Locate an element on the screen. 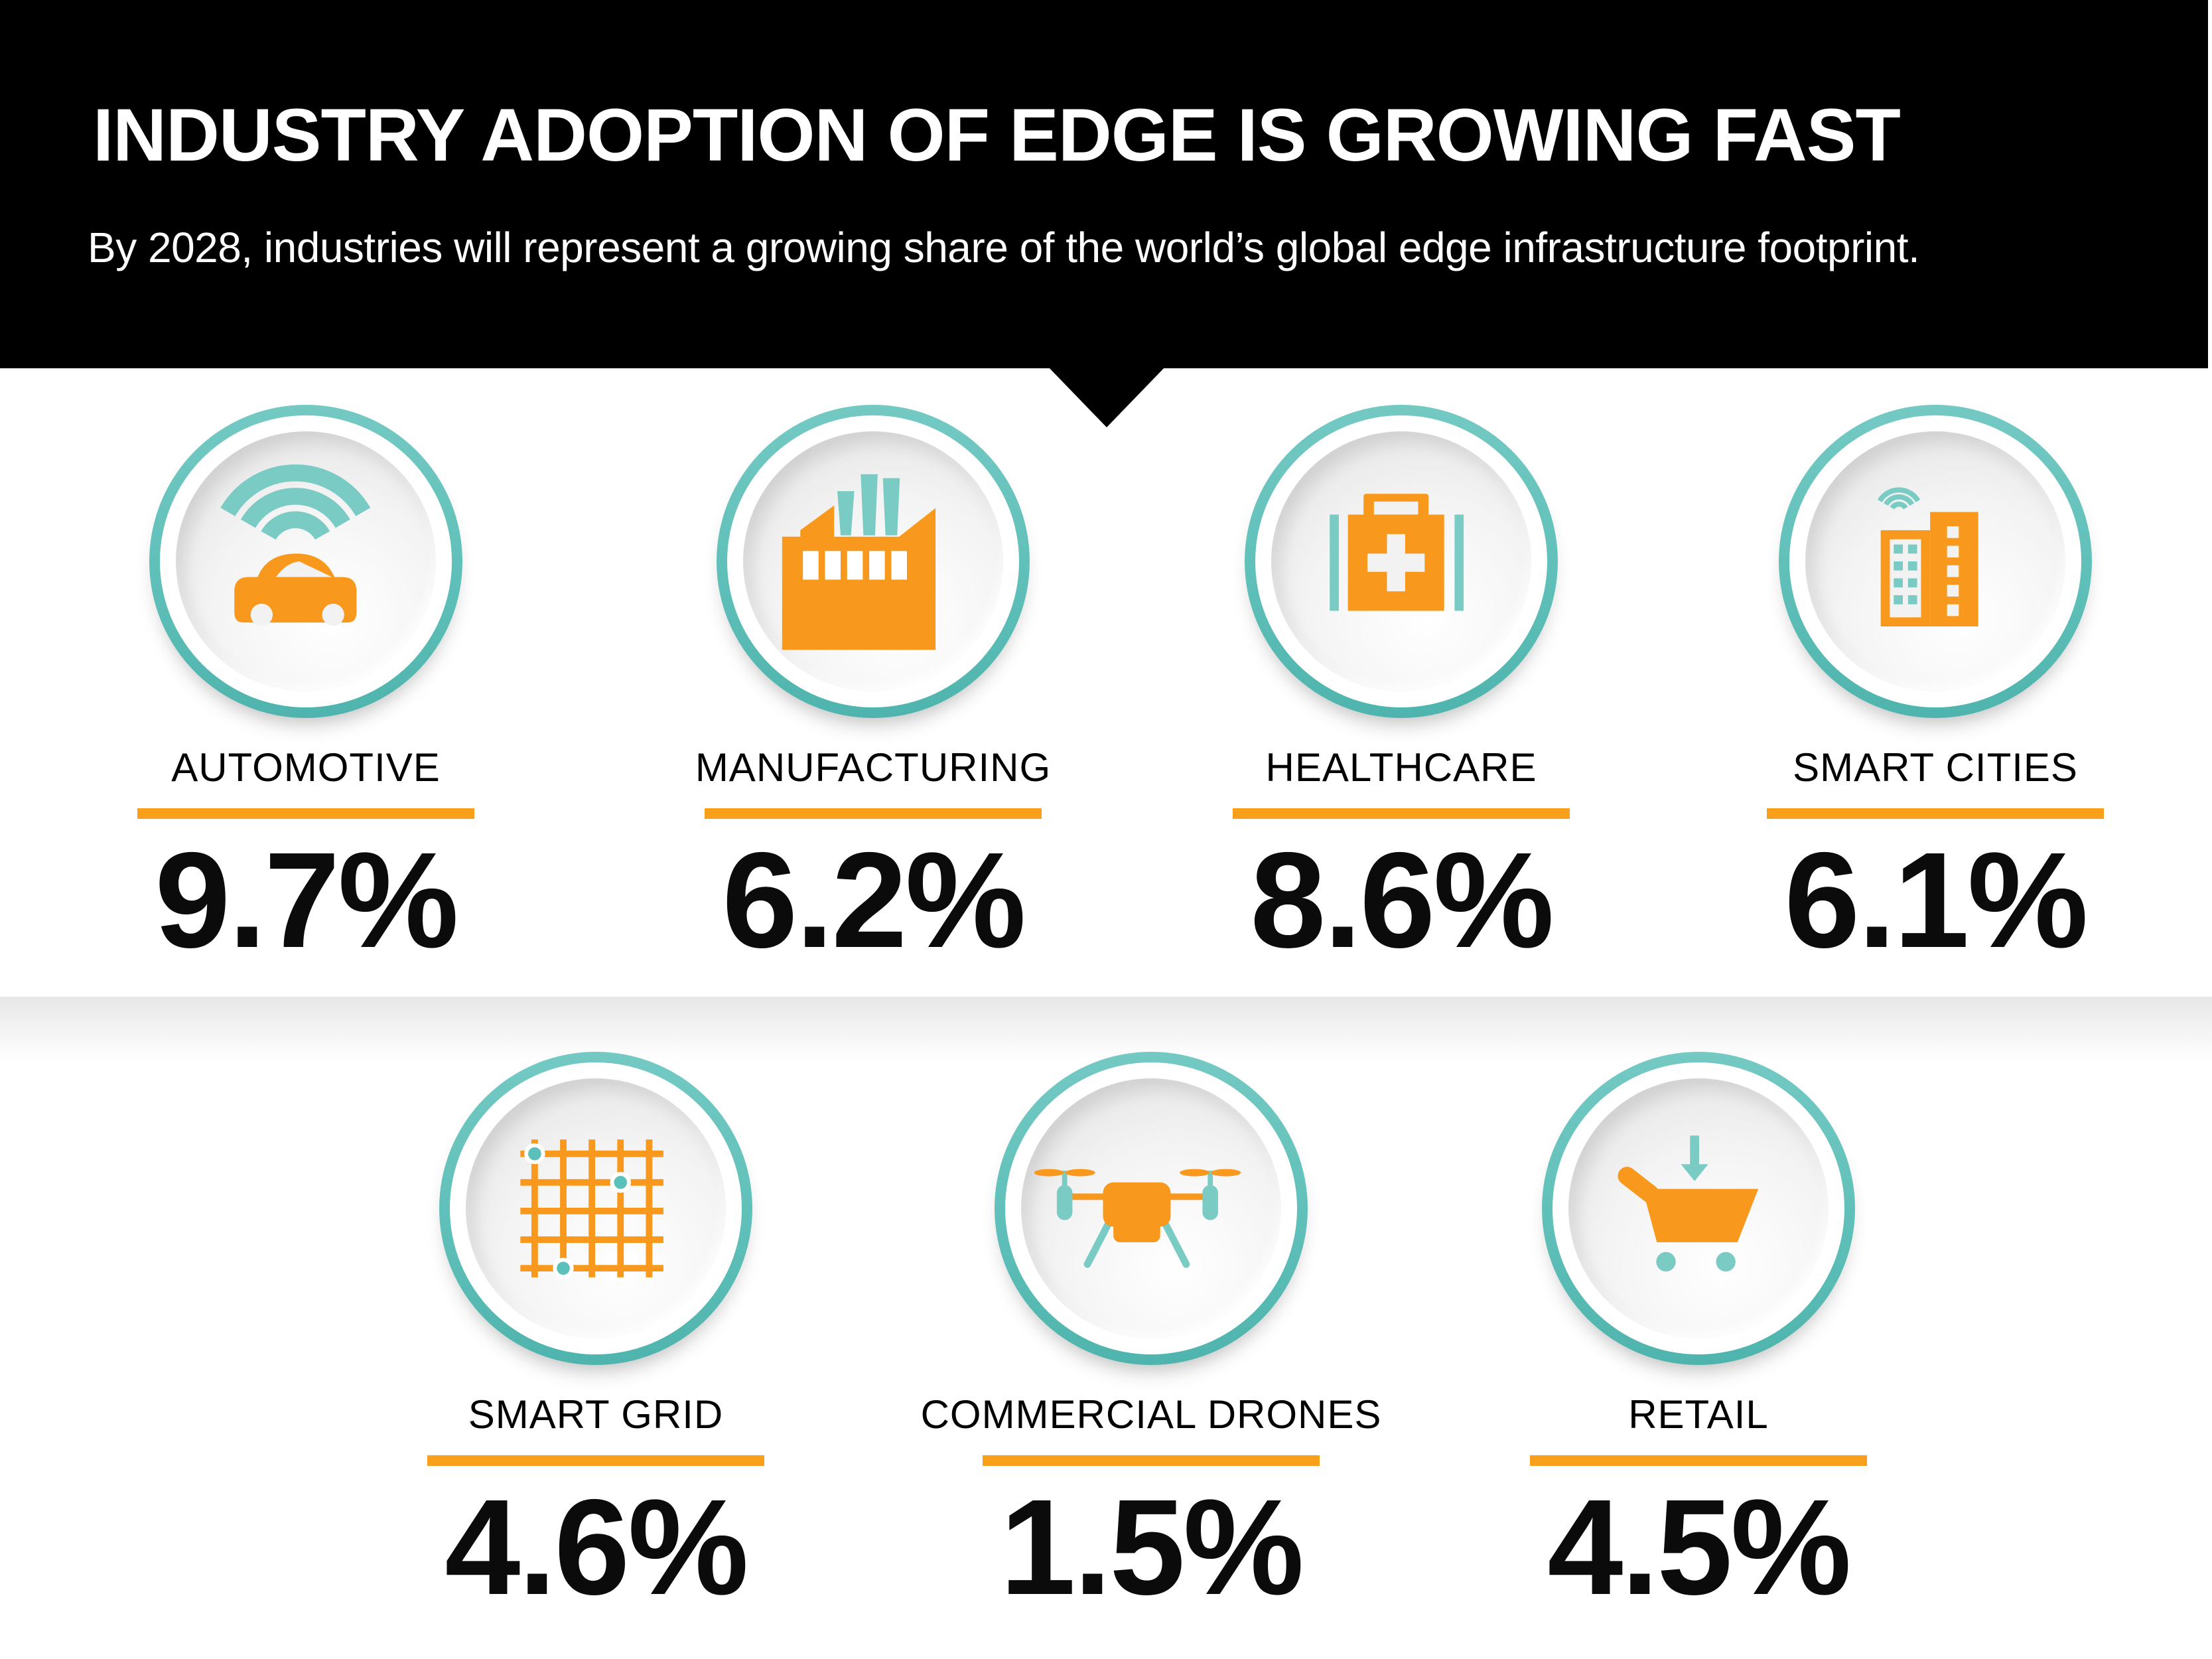 This screenshot has width=2212, height=1659. card-automotive: AUTOMOTIVE 9.7% is located at coordinates (306, 686).